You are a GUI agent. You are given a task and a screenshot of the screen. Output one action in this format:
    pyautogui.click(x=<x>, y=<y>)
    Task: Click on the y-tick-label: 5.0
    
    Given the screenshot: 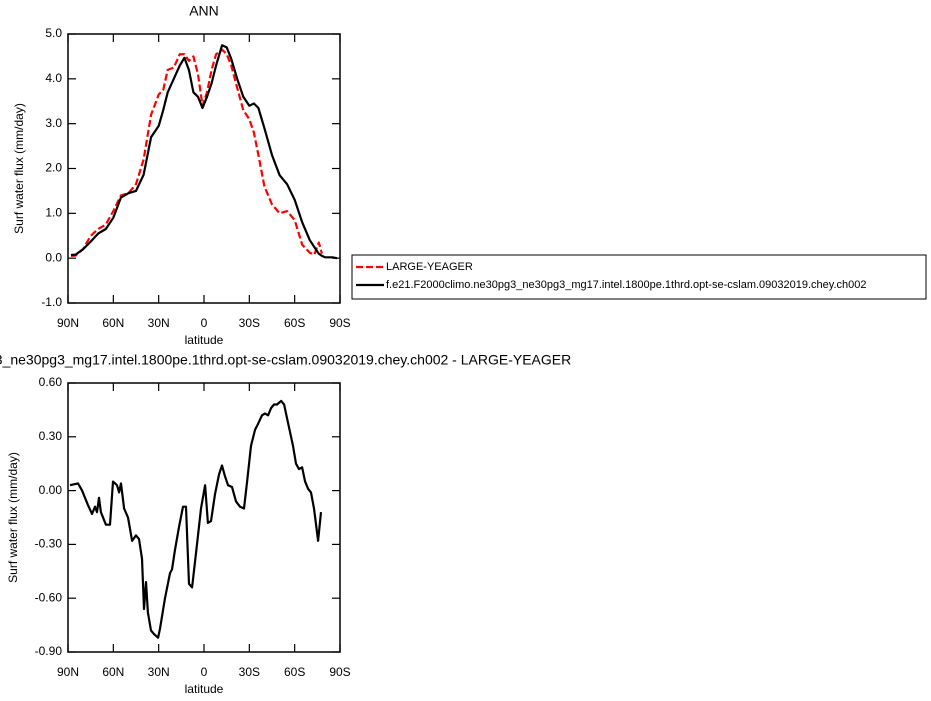 What is the action you would take?
    pyautogui.click(x=53, y=33)
    